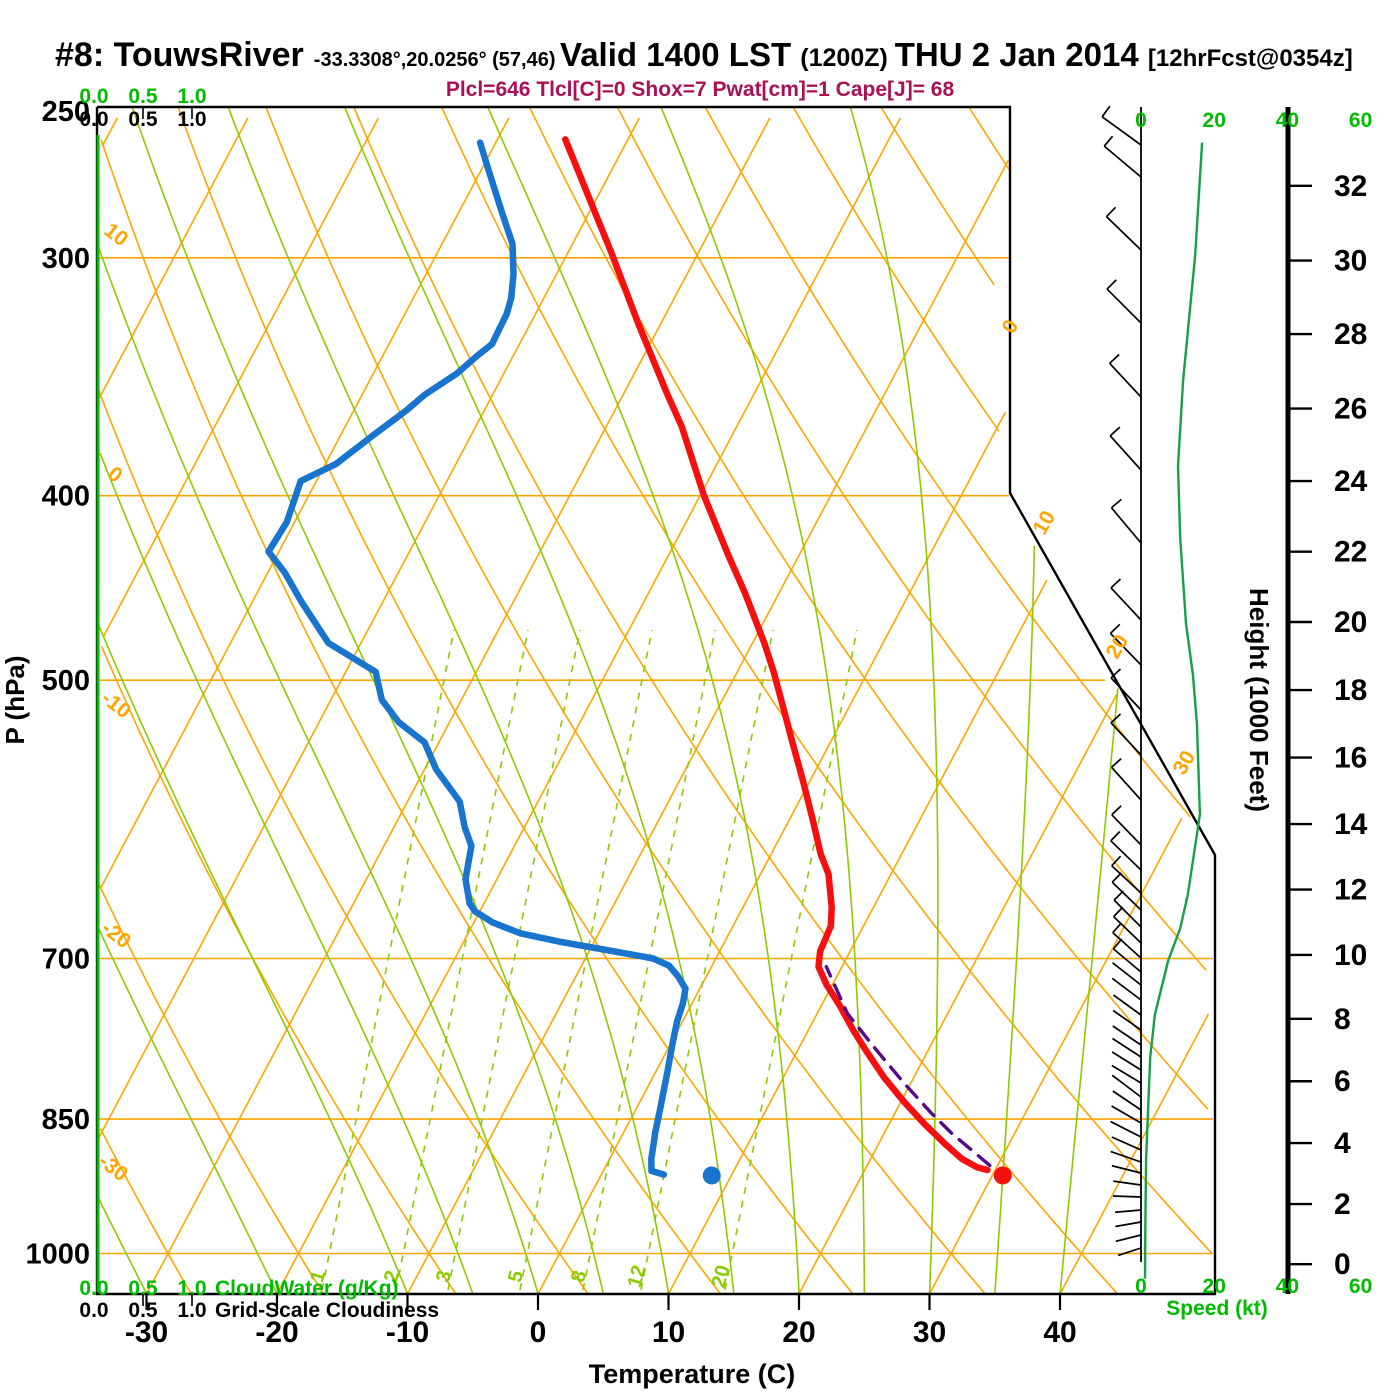 The width and height of the screenshot is (1400, 1400). I want to click on surface-dew-dot, so click(711, 1175).